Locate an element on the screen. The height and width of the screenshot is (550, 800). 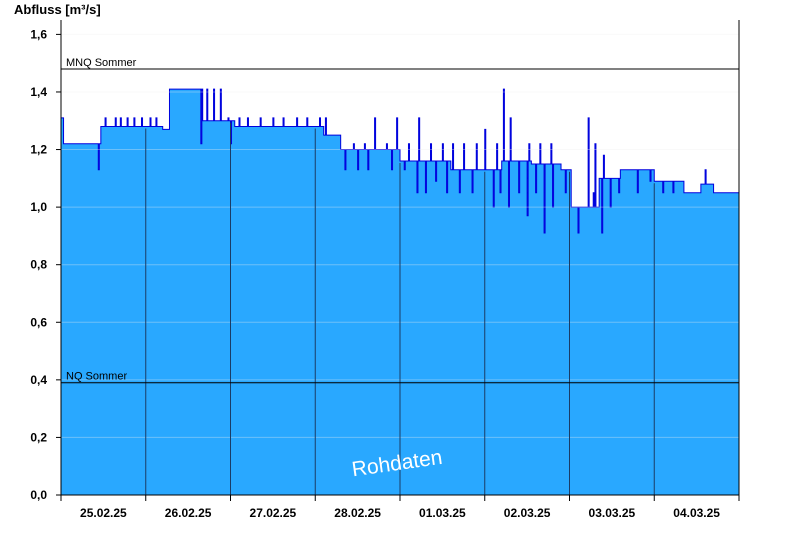
x-tick-label: 25.02.25 is located at coordinates (103, 513).